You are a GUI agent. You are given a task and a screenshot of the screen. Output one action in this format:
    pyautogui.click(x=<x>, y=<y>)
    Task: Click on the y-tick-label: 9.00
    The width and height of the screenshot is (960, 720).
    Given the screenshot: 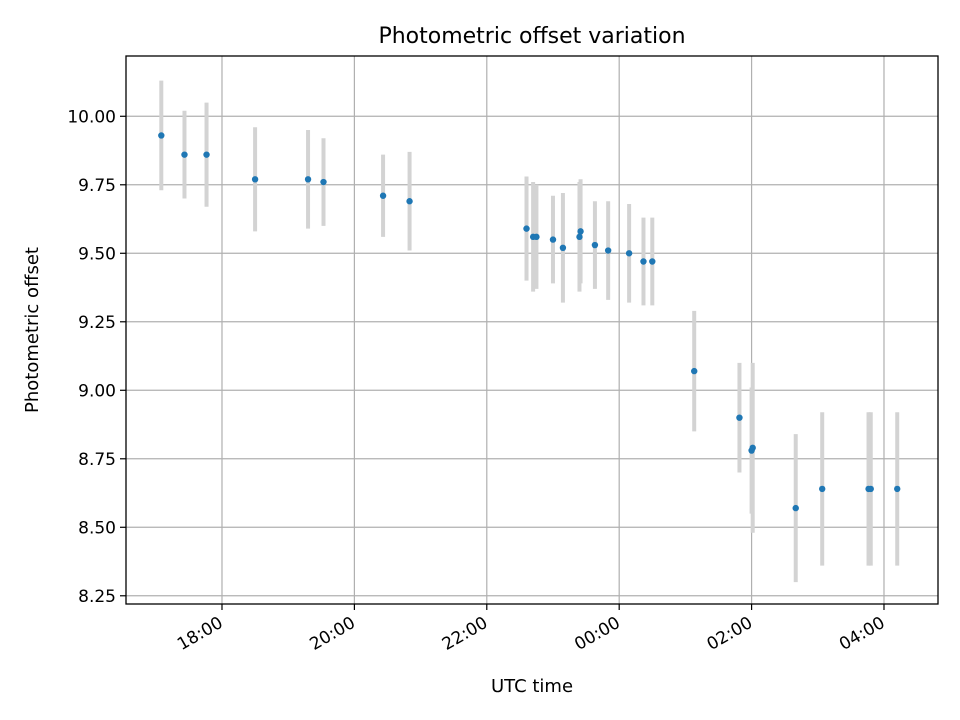 What is the action you would take?
    pyautogui.click(x=97, y=391)
    